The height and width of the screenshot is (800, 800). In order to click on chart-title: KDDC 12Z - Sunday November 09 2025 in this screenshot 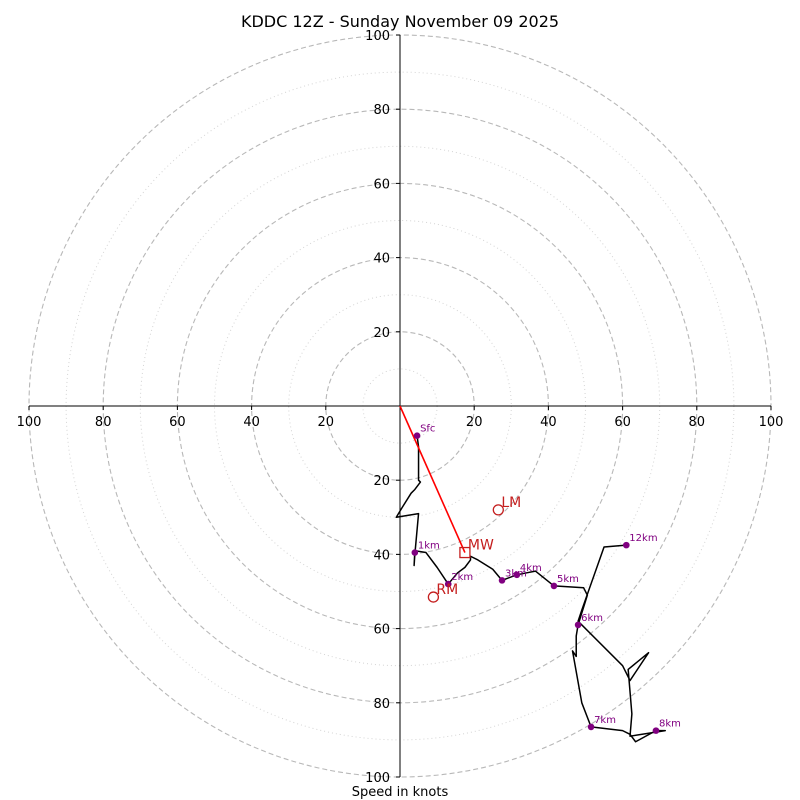, I will do `click(400, 21)`.